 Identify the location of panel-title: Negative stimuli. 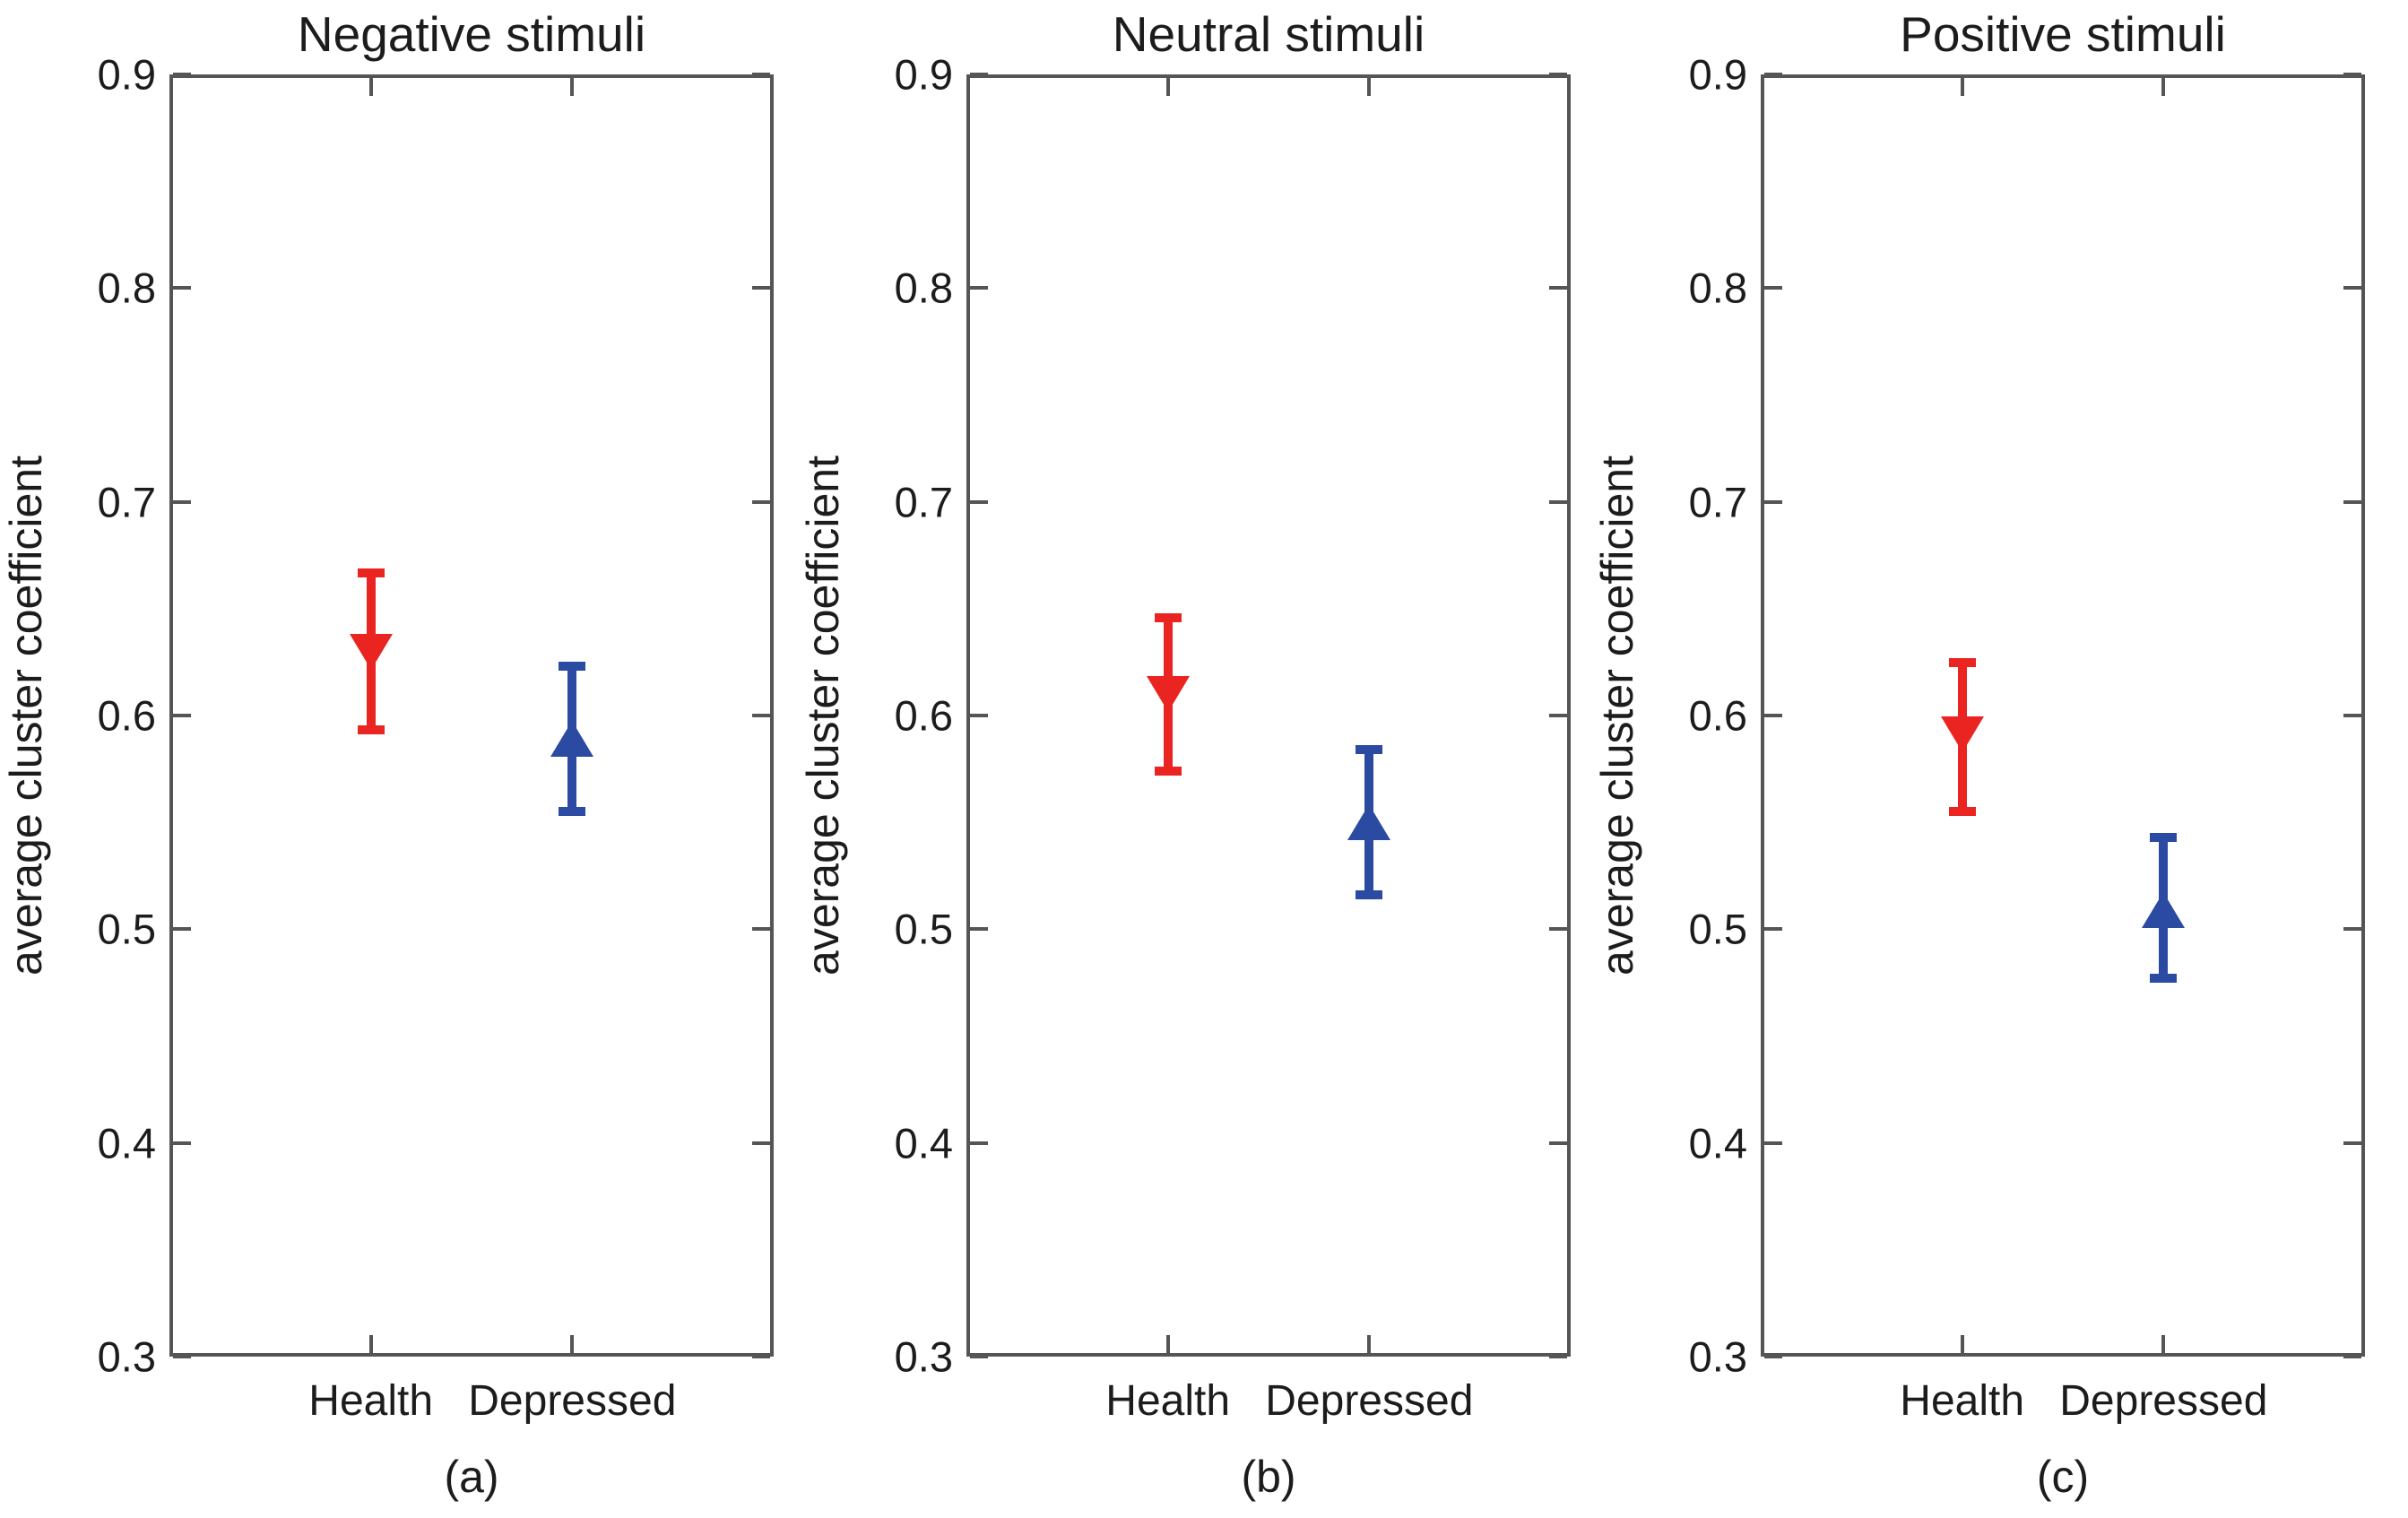
(471, 34).